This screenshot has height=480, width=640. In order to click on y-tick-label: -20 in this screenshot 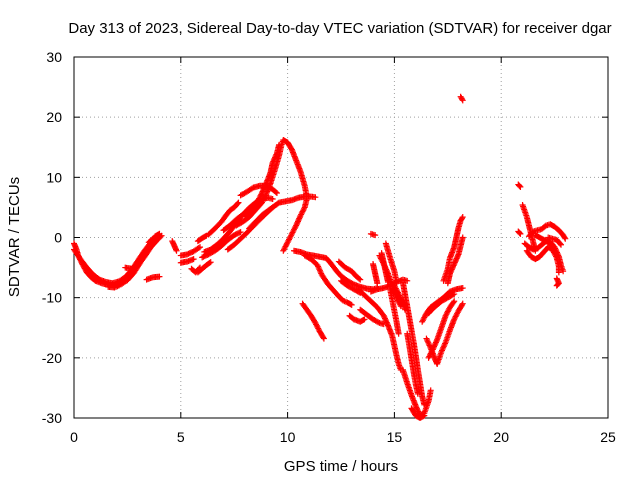, I will do `click(52, 358)`.